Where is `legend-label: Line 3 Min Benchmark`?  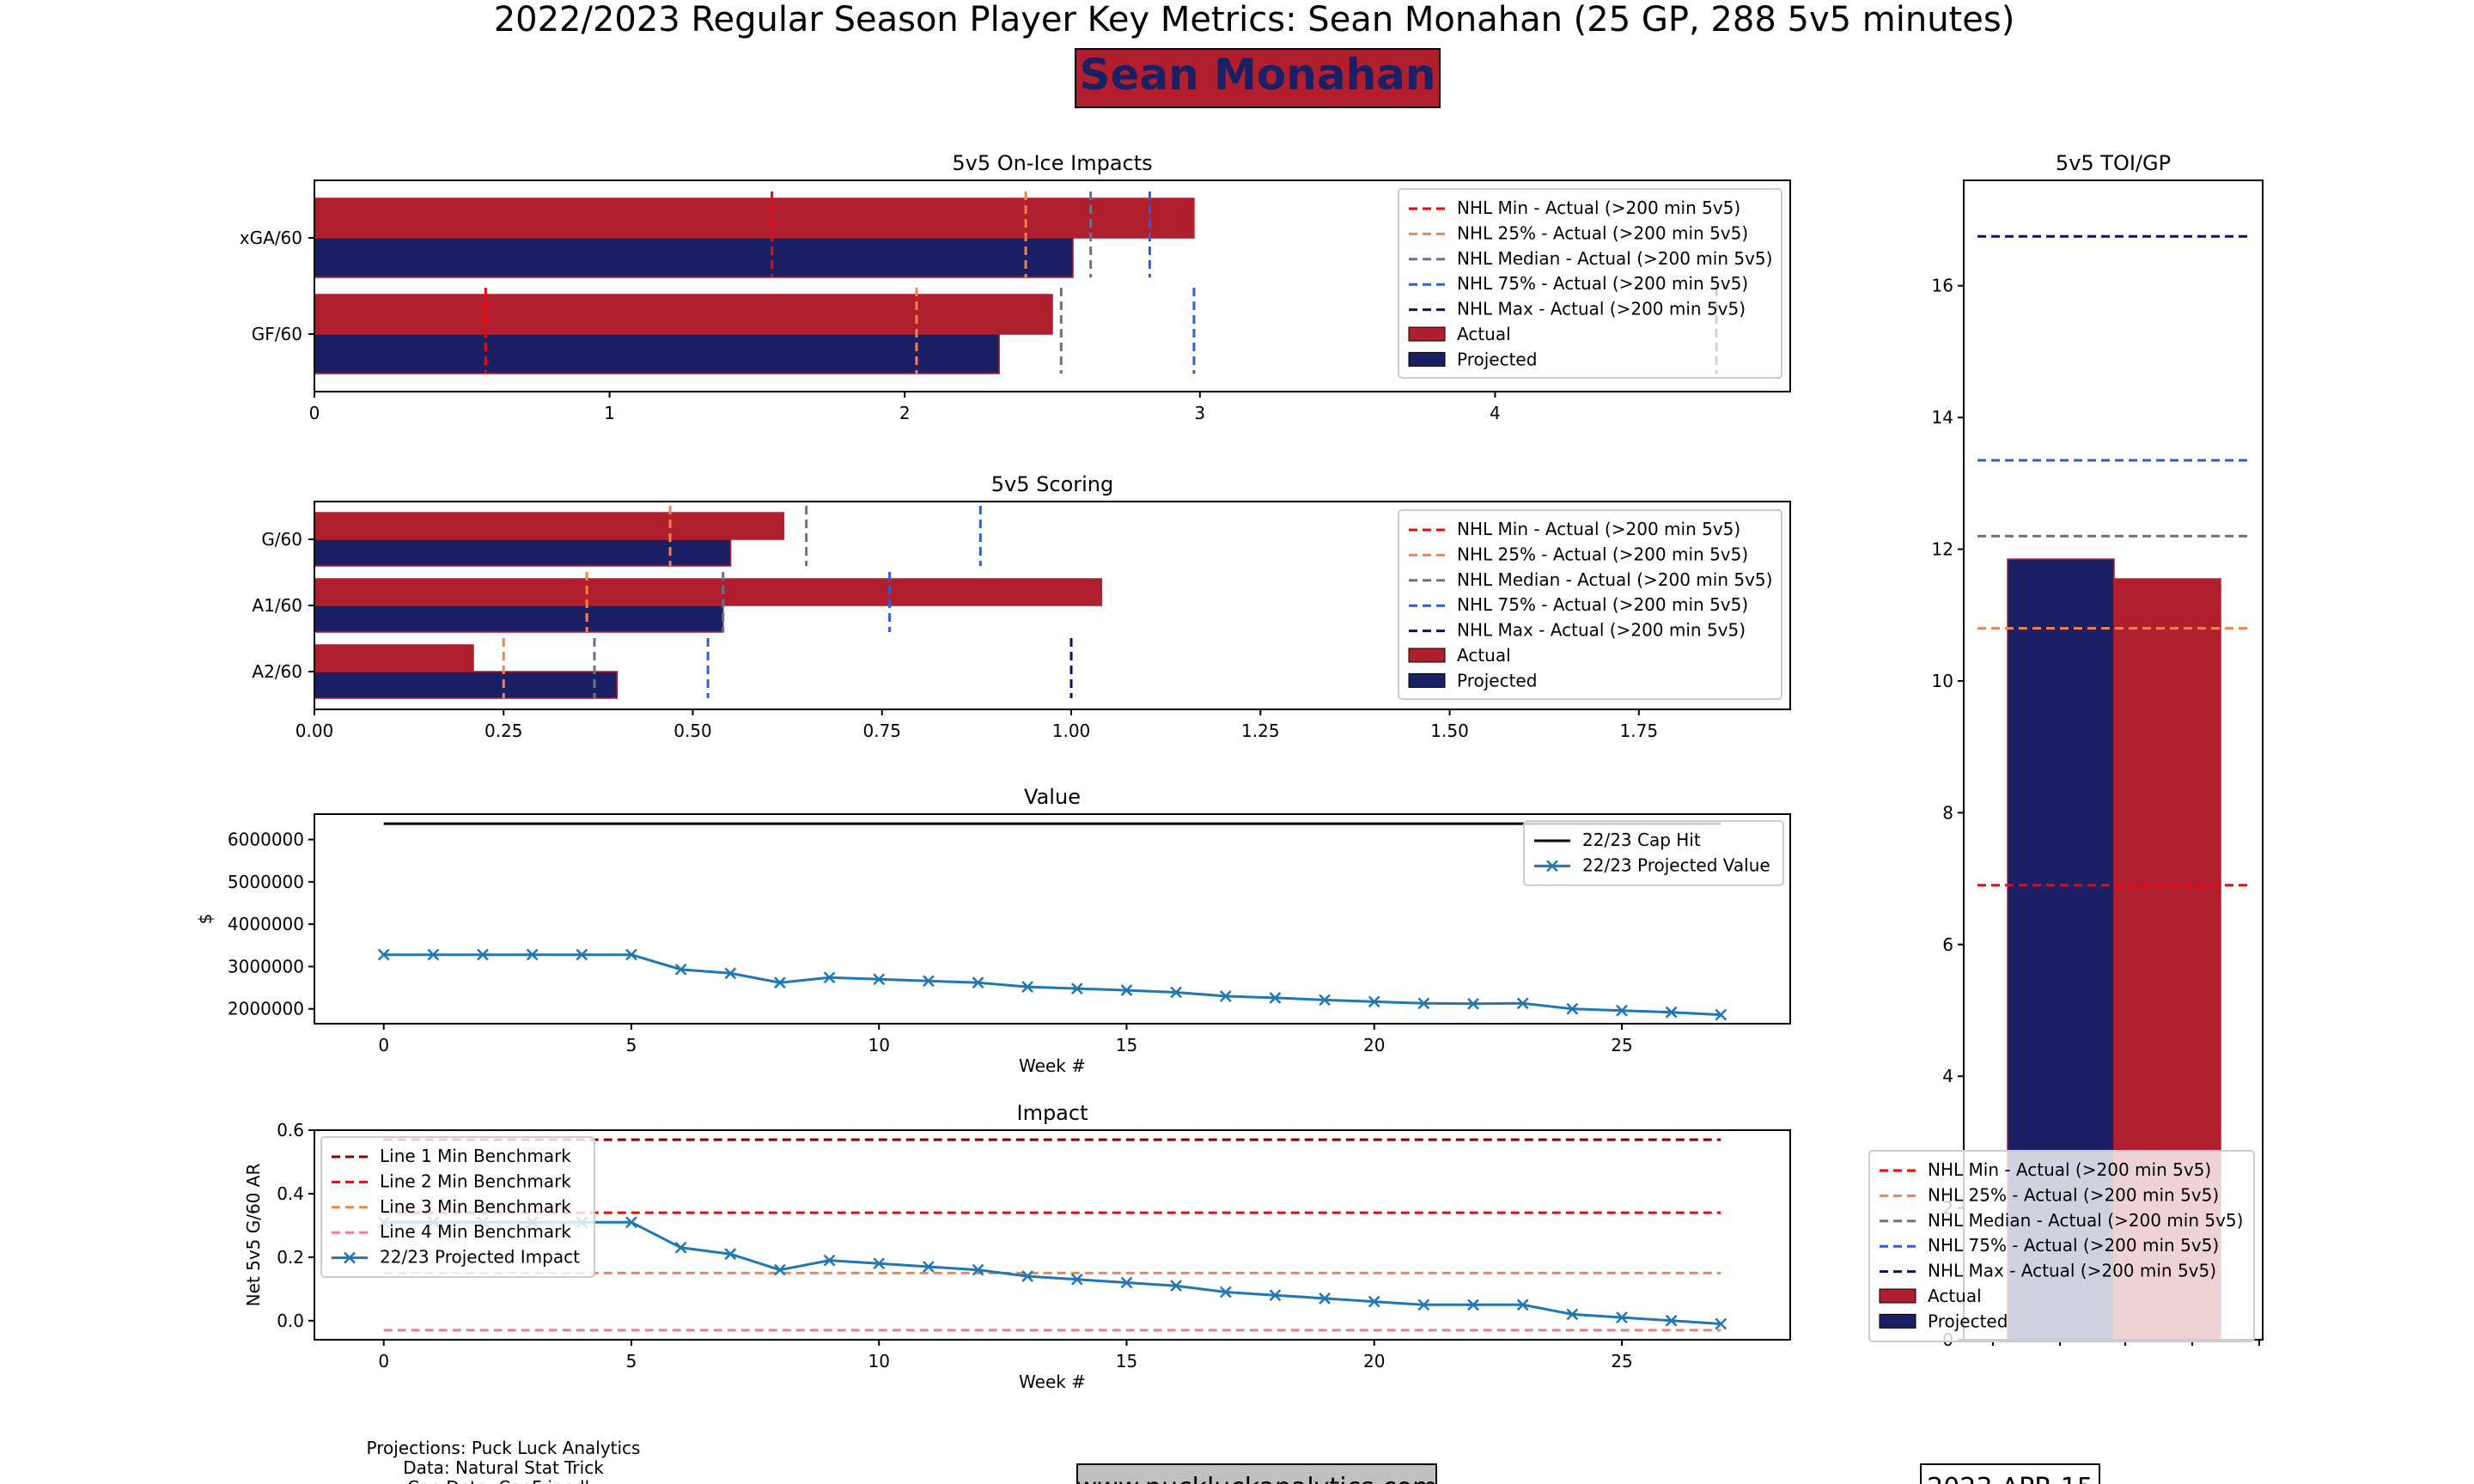 legend-label: Line 3 Min Benchmark is located at coordinates (475, 1207).